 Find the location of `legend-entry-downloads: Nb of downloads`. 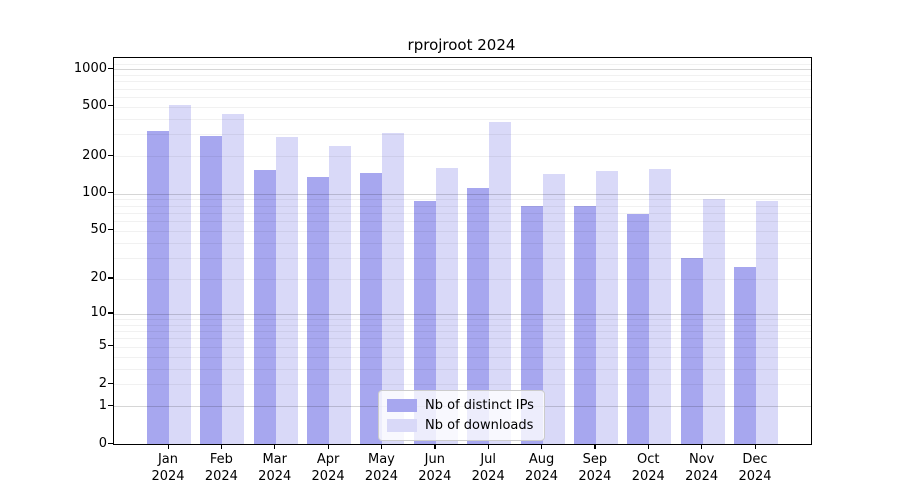

legend-entry-downloads: Nb of downloads is located at coordinates (460, 425).